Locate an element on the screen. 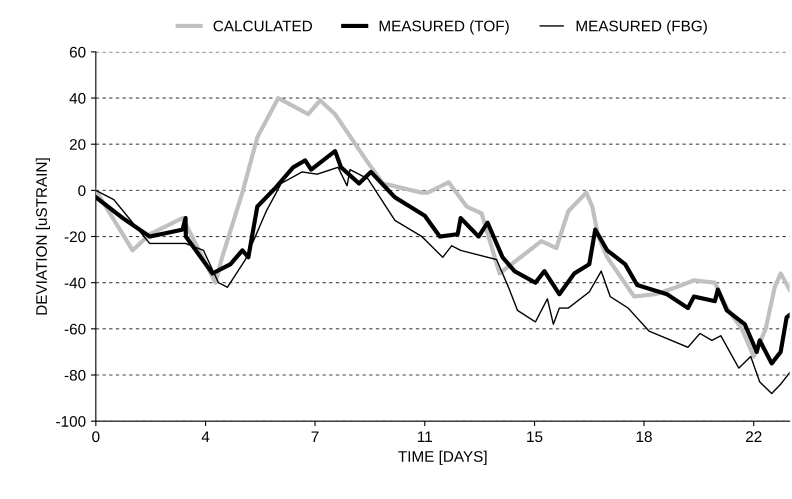  x-tick-label: 15 is located at coordinates (534, 436).